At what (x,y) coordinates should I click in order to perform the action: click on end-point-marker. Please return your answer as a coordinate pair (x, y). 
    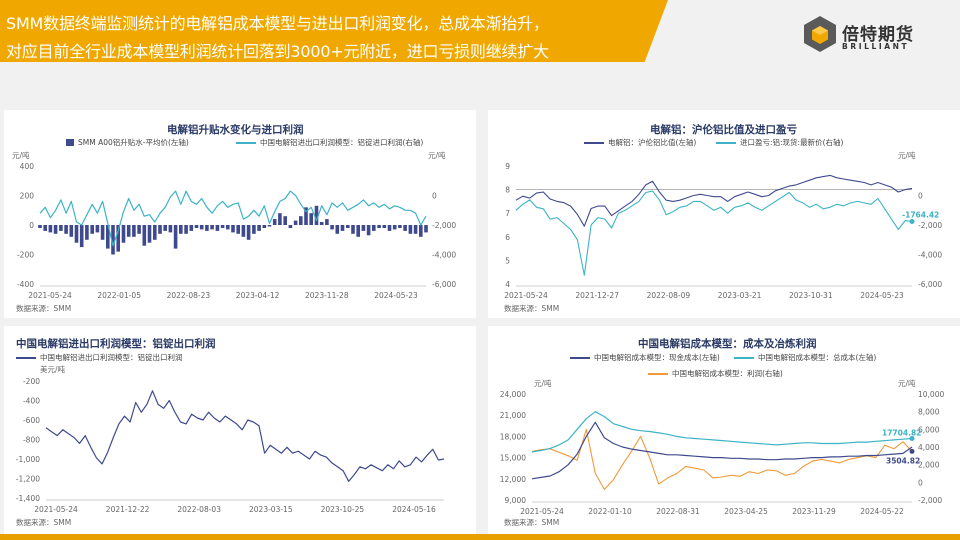
    Looking at the image, I should click on (912, 222).